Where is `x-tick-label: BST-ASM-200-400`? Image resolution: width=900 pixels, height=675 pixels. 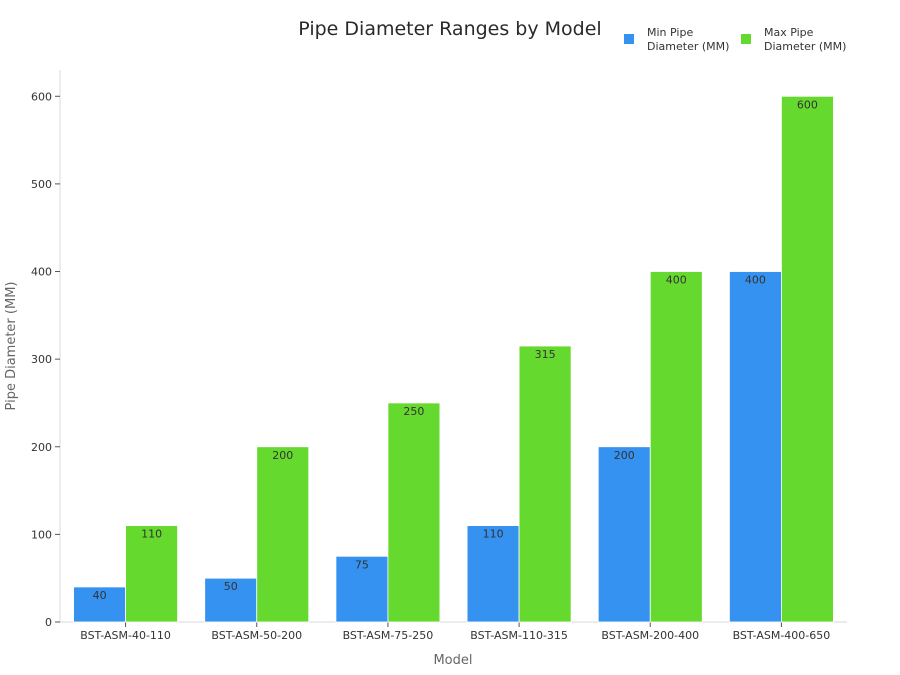 x-tick-label: BST-ASM-200-400 is located at coordinates (650, 635).